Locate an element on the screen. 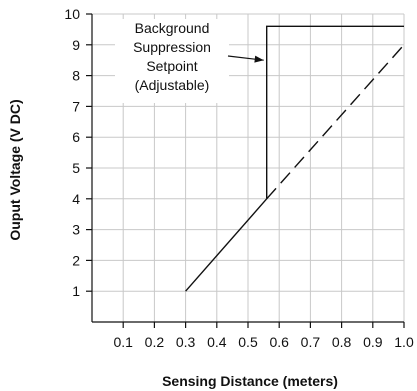  x-tick-label: 0.7 is located at coordinates (311, 342).